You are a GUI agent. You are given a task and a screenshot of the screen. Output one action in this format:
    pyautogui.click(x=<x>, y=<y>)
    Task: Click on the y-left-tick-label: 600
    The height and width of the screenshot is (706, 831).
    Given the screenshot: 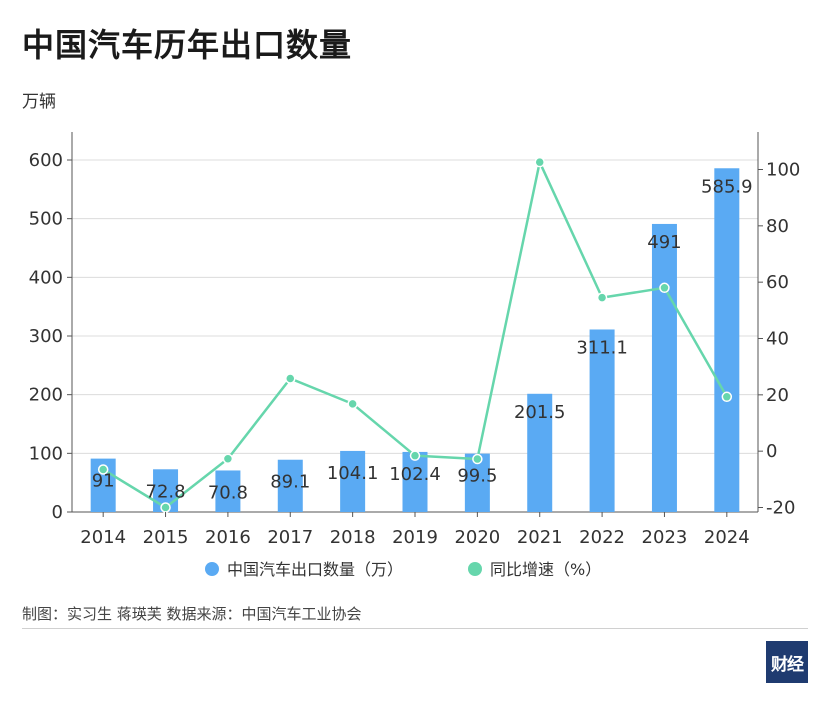 What is the action you would take?
    pyautogui.click(x=46, y=160)
    